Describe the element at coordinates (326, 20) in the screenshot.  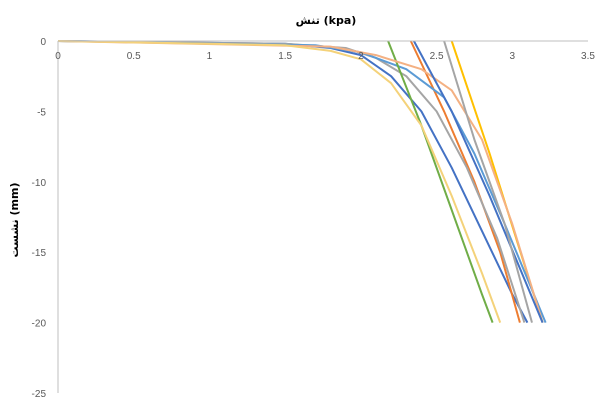
I see `chart-title: تنش (kpa)` at that location.